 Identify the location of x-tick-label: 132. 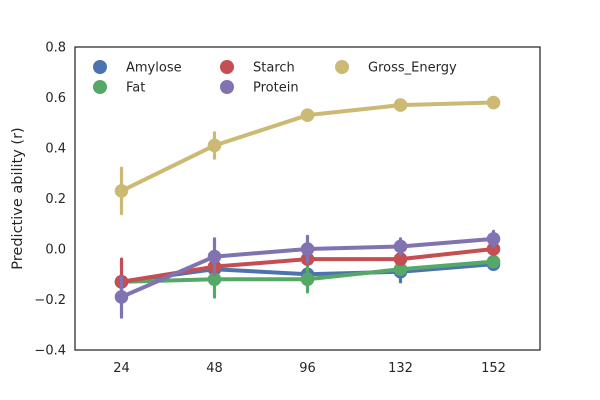
(400, 368).